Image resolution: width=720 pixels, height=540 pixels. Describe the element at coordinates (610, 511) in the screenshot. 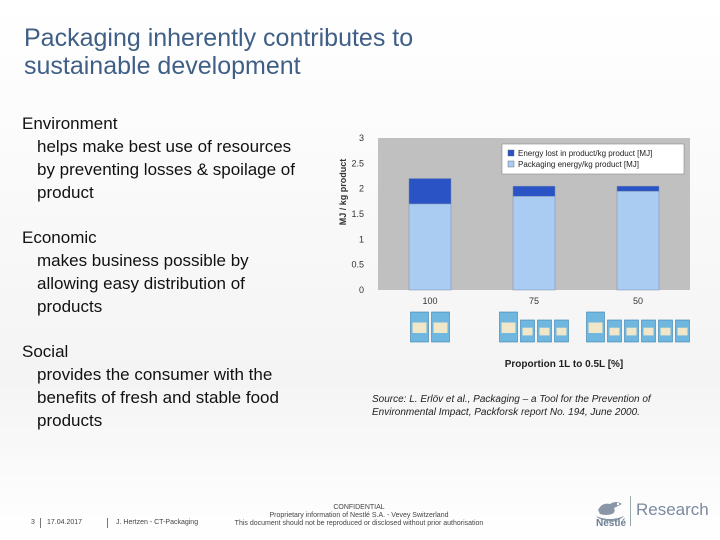

I see `nest-bird-icon` at that location.